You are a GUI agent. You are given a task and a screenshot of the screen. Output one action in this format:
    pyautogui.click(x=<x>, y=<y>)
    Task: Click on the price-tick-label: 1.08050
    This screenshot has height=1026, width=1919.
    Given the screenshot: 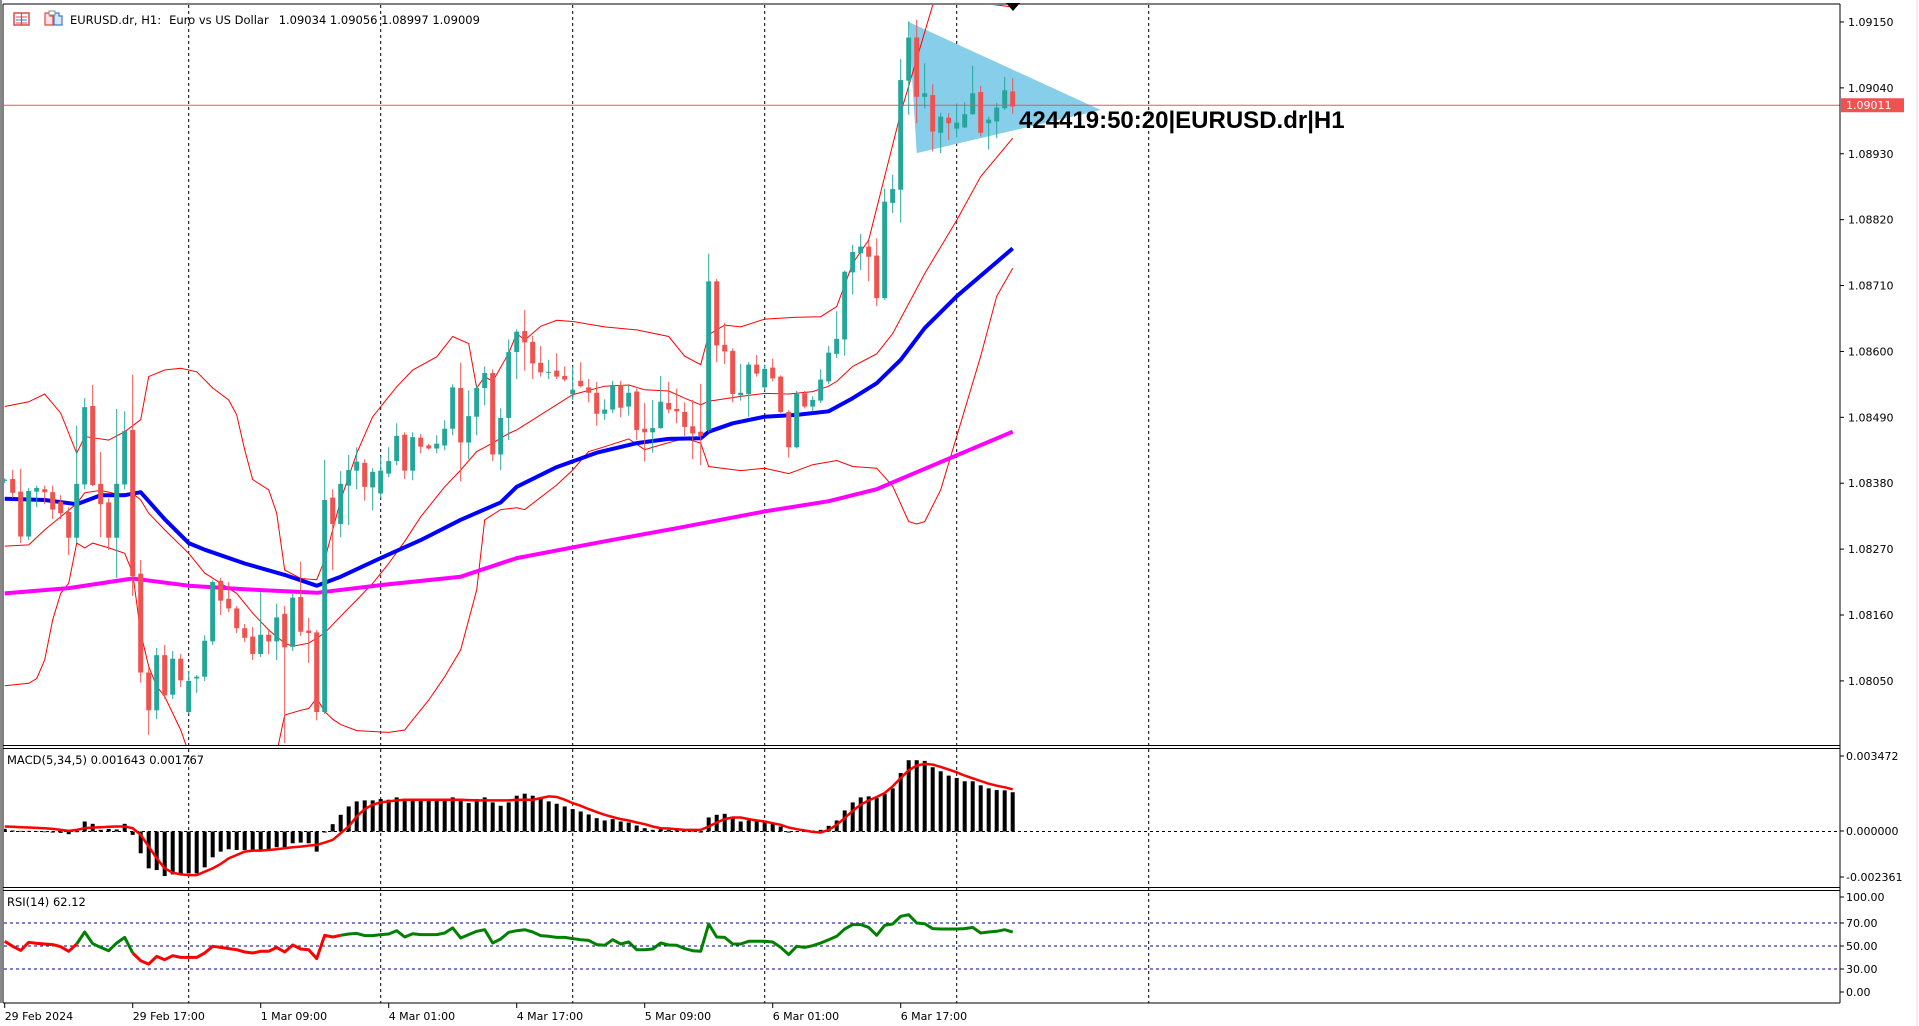 What is the action you would take?
    pyautogui.click(x=1871, y=681)
    